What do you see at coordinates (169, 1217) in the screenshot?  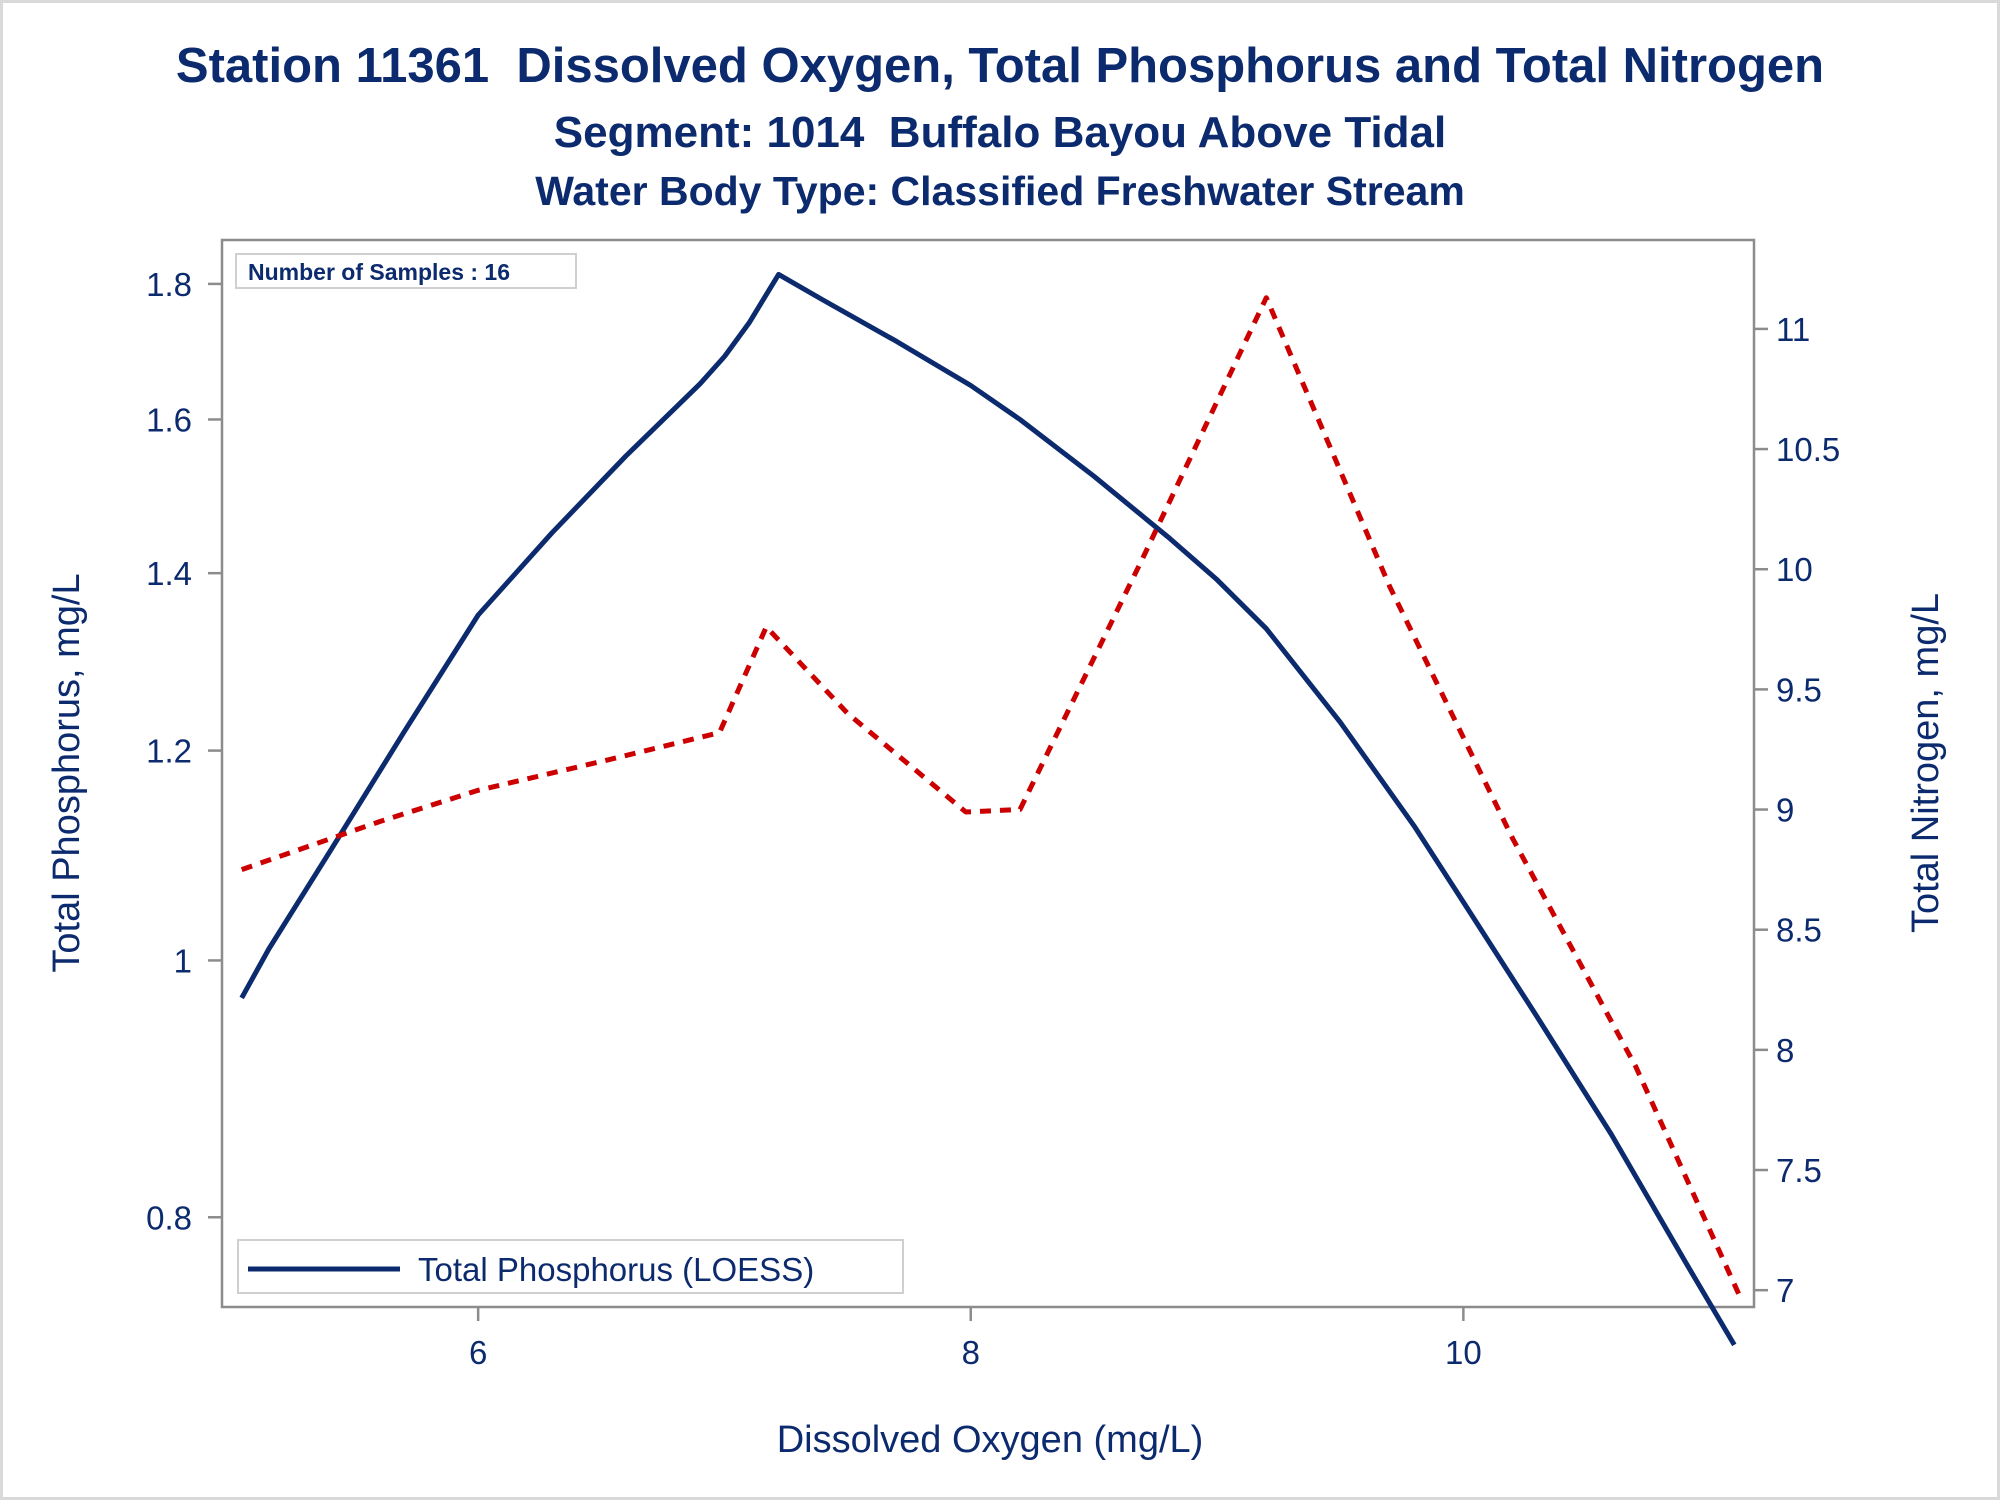 I see `y-tick-label: 0.8` at bounding box center [169, 1217].